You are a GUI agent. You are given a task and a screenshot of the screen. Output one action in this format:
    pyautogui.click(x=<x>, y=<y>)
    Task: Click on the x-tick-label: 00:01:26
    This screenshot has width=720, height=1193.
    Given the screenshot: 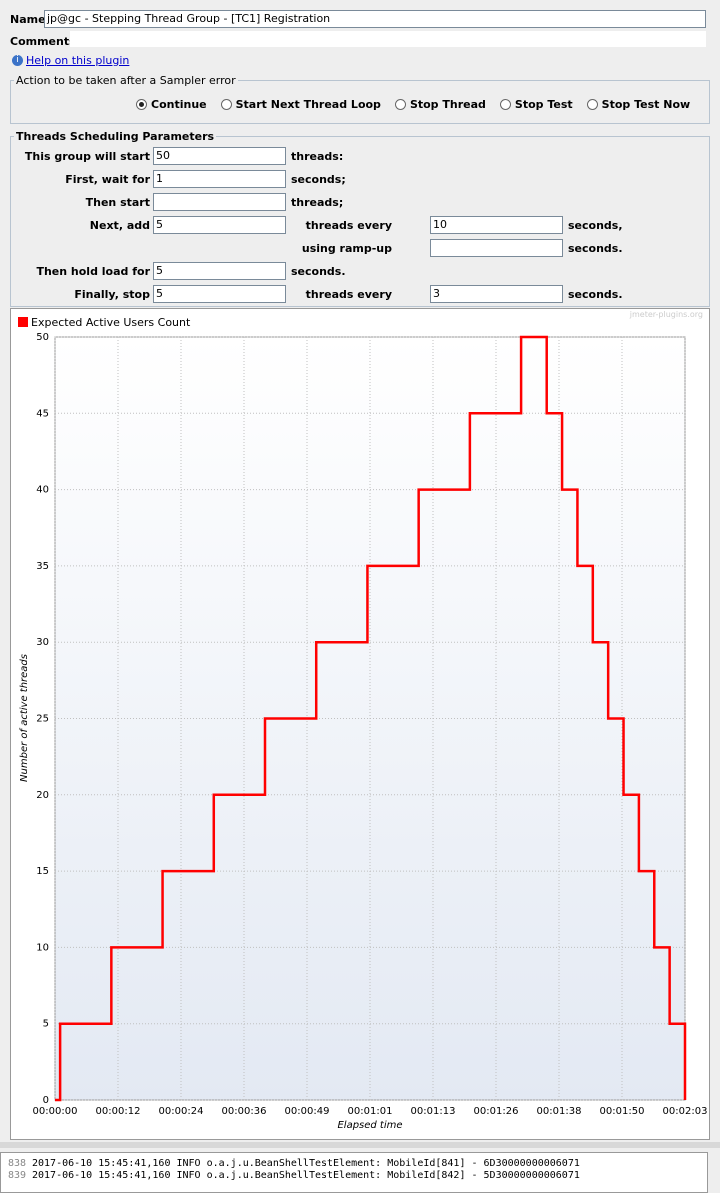 What is the action you would take?
    pyautogui.click(x=496, y=1111)
    